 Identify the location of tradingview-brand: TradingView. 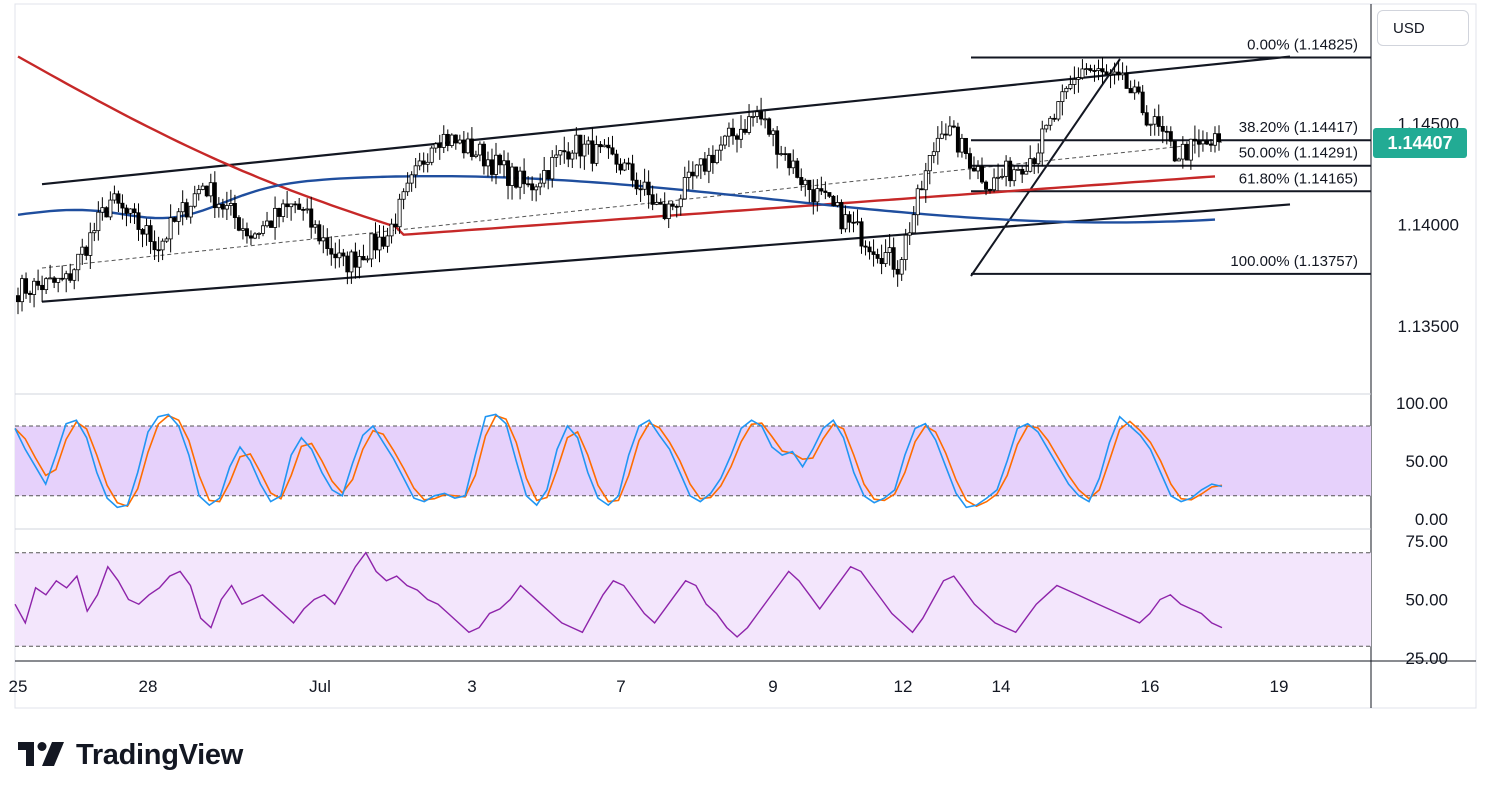
(130, 755).